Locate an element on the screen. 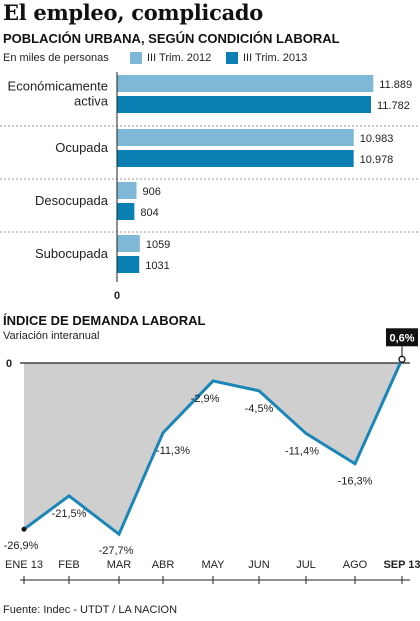 This screenshot has height=621, width=420. category-label: Desocupada is located at coordinates (72, 200).